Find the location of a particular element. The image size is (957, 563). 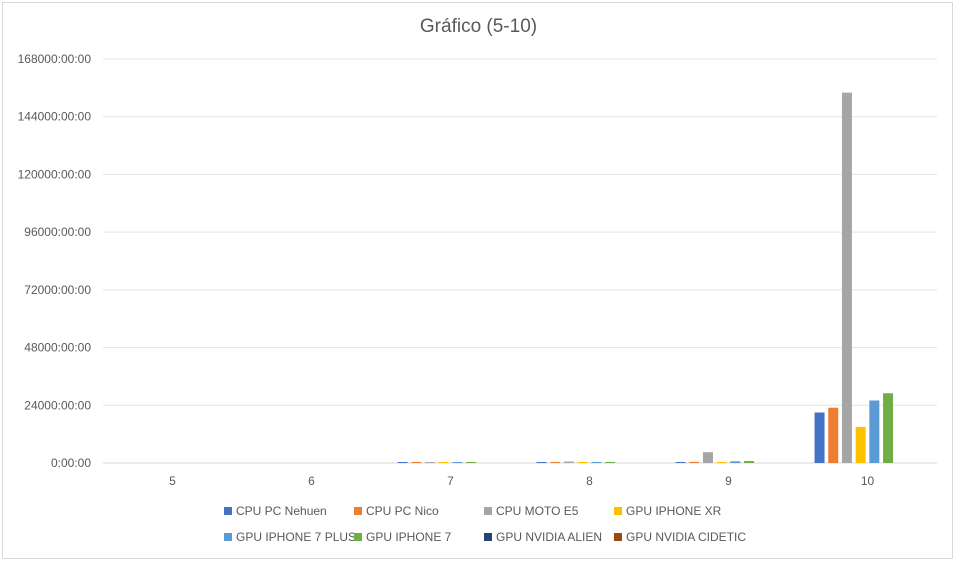

legend-item: CPU MOTO E5 is located at coordinates (531, 511).